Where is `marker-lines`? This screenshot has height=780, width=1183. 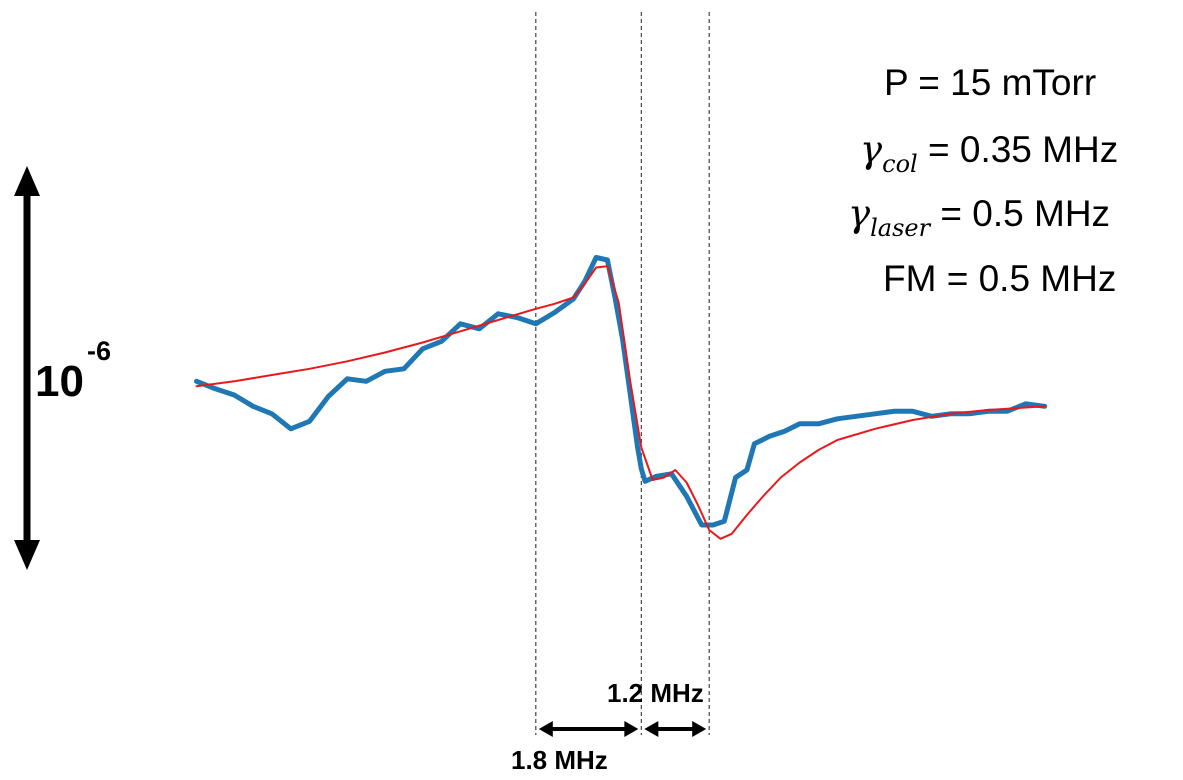 marker-lines is located at coordinates (622, 373).